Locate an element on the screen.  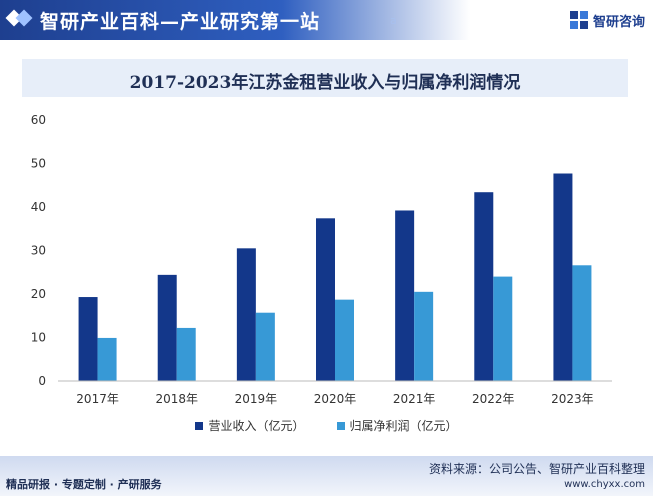
header-tag: a is located at coordinates (393, 20).